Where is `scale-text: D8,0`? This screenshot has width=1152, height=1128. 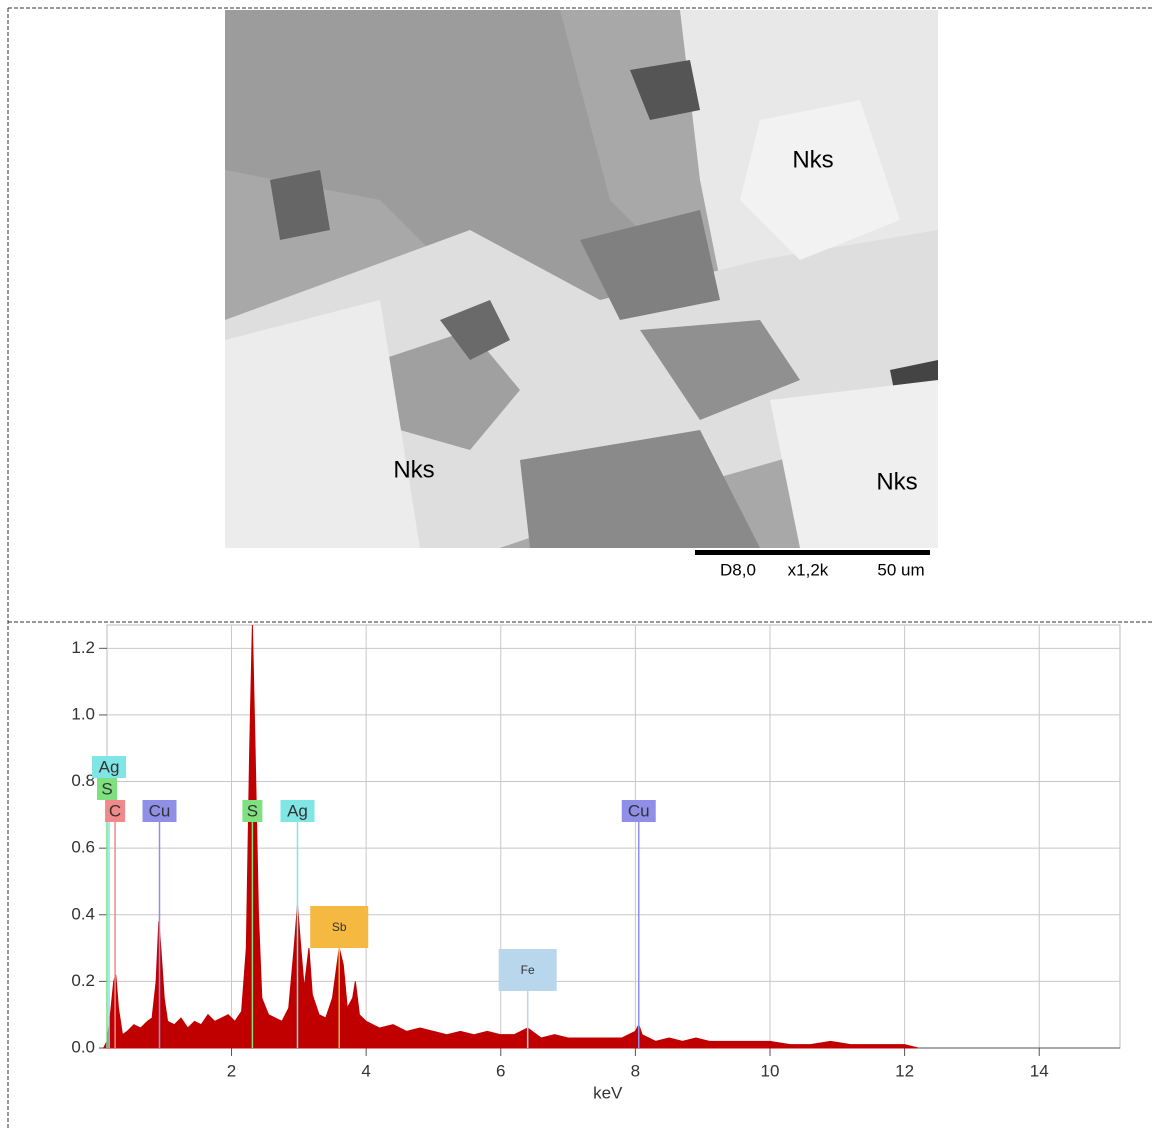 scale-text: D8,0 is located at coordinates (738, 569).